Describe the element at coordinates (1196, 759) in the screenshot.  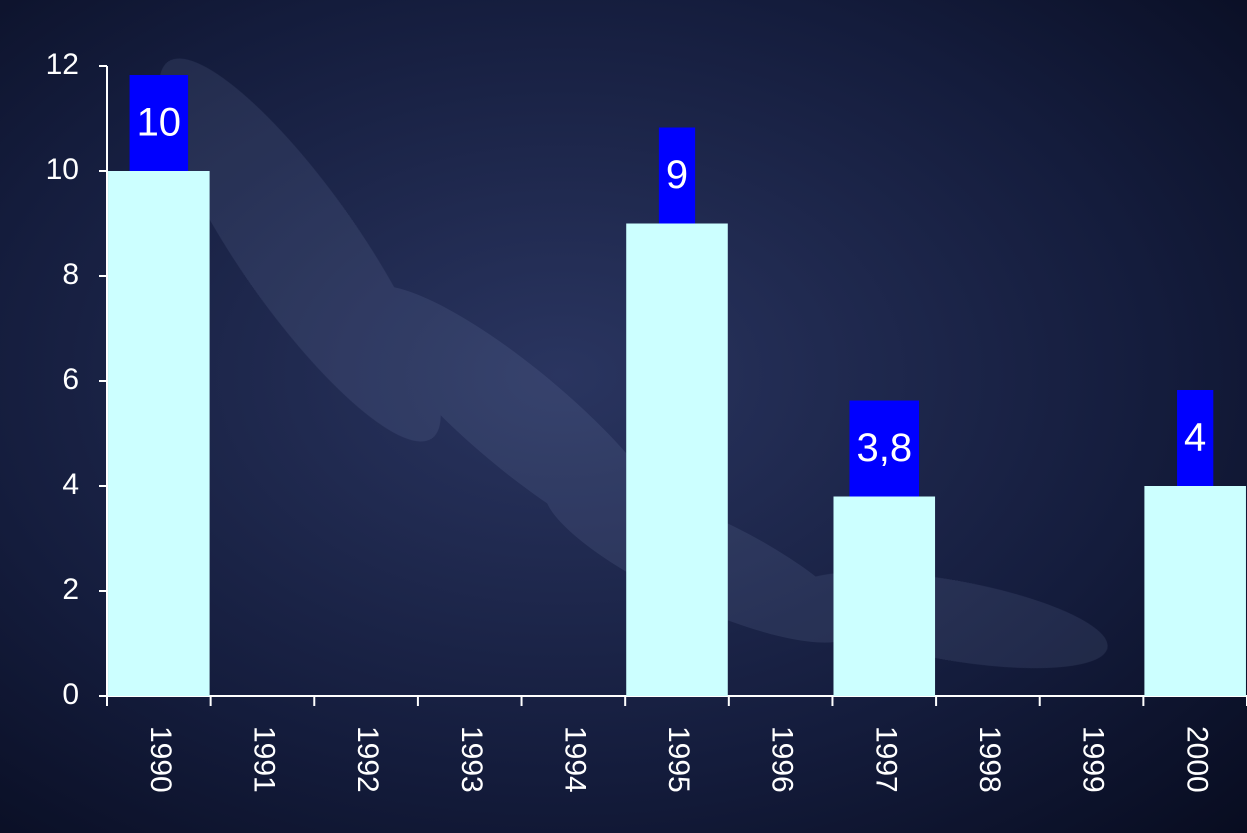
I see `x-tick-label: 2000` at that location.